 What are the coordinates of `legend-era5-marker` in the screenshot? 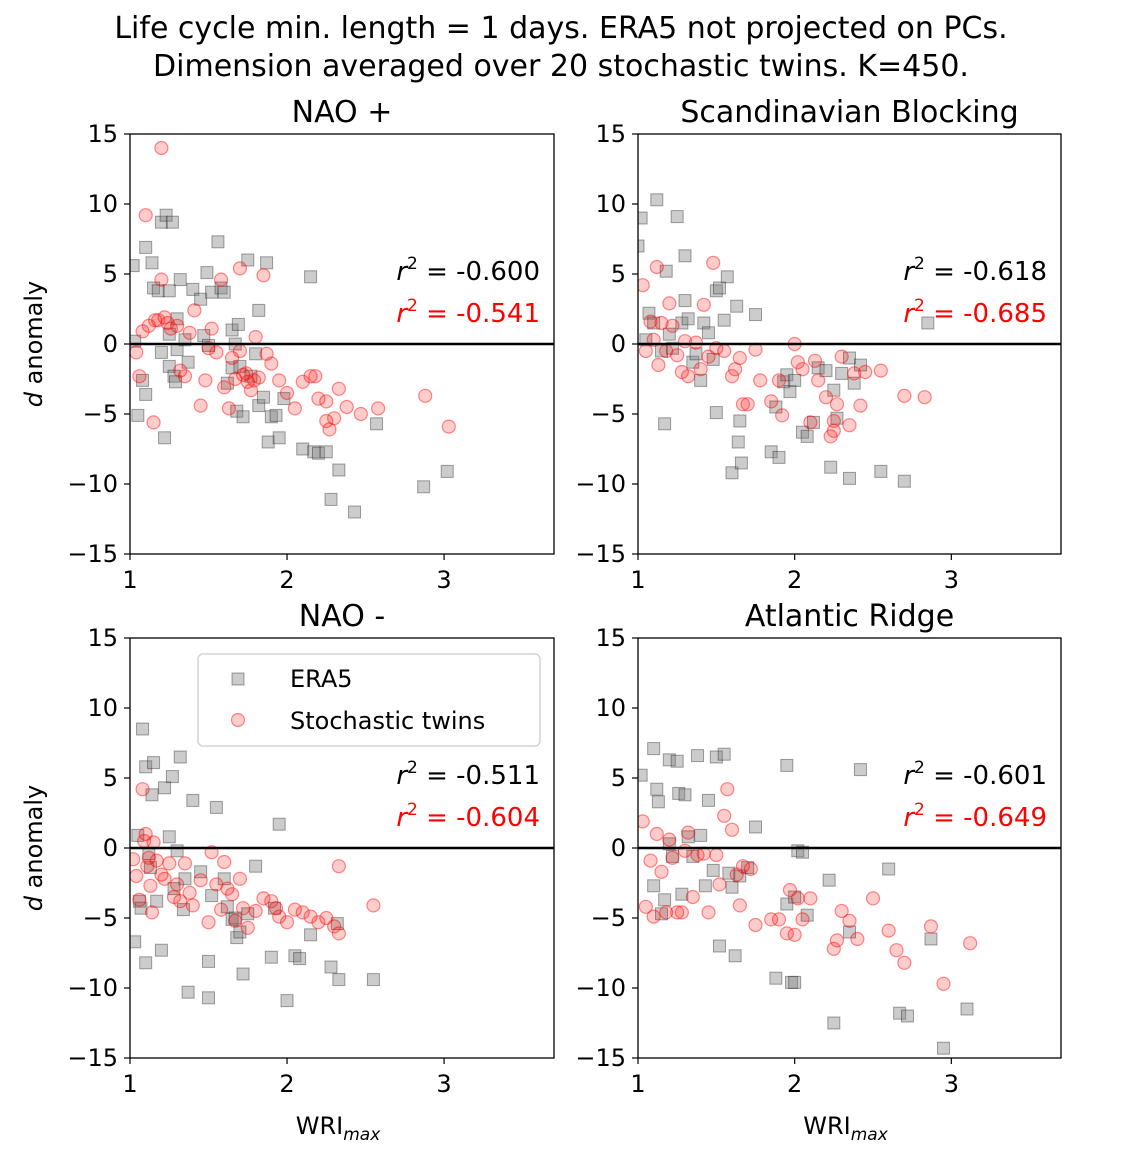 It's located at (238, 679).